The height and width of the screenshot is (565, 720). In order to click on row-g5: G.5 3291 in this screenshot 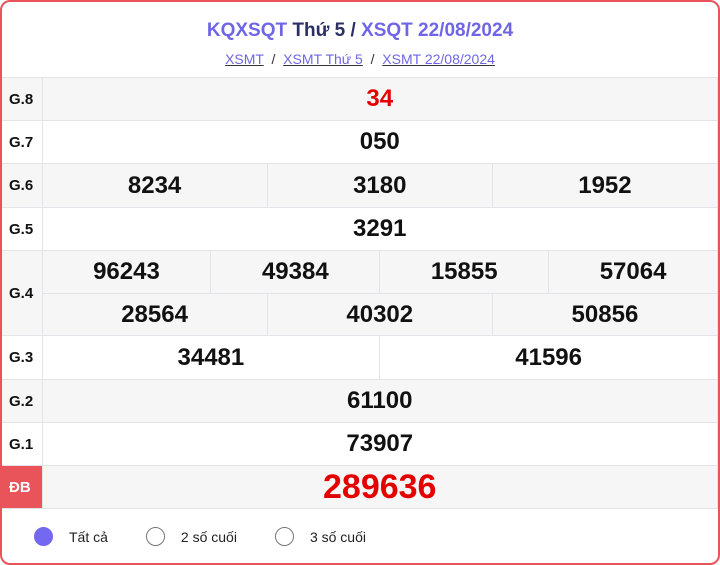, I will do `click(360, 229)`.